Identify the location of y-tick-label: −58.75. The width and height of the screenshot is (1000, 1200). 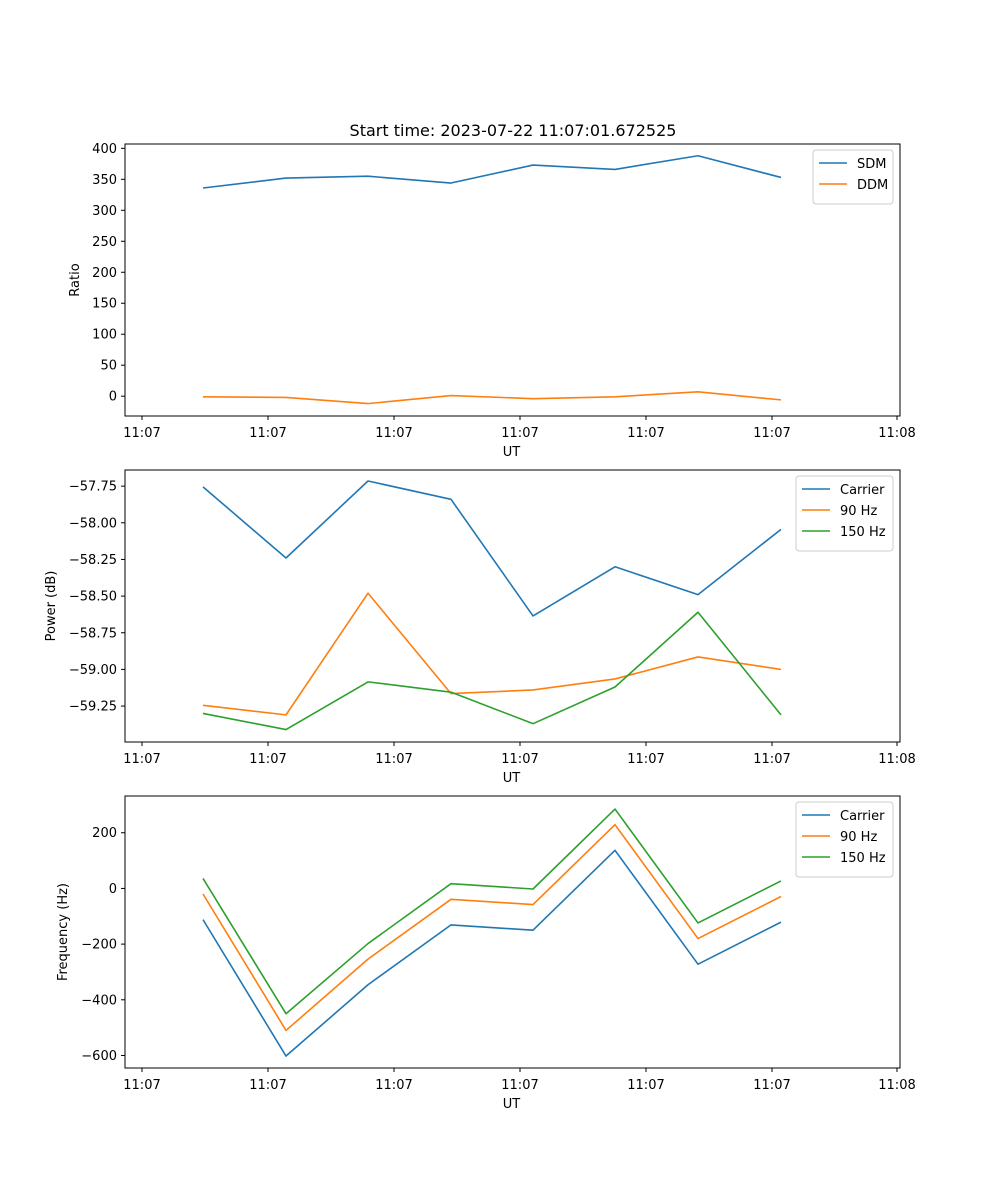
(93, 633).